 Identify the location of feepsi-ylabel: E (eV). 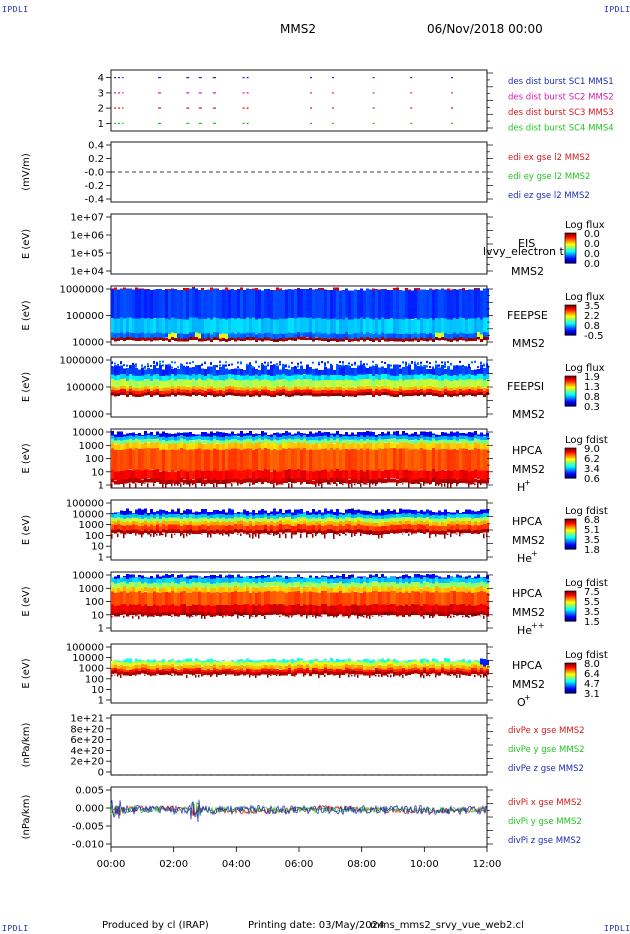
(26, 387).